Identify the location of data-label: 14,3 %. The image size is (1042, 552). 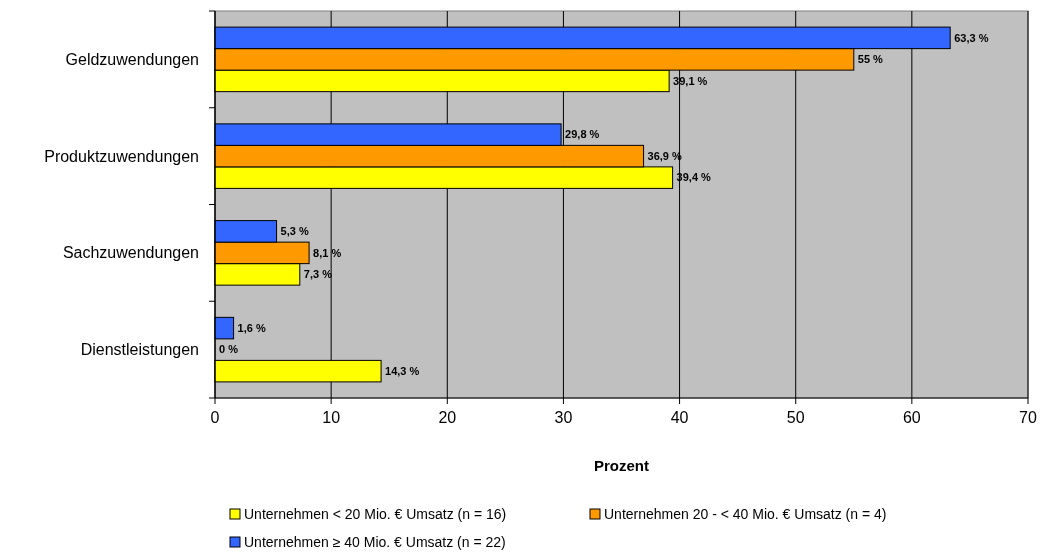
(402, 370).